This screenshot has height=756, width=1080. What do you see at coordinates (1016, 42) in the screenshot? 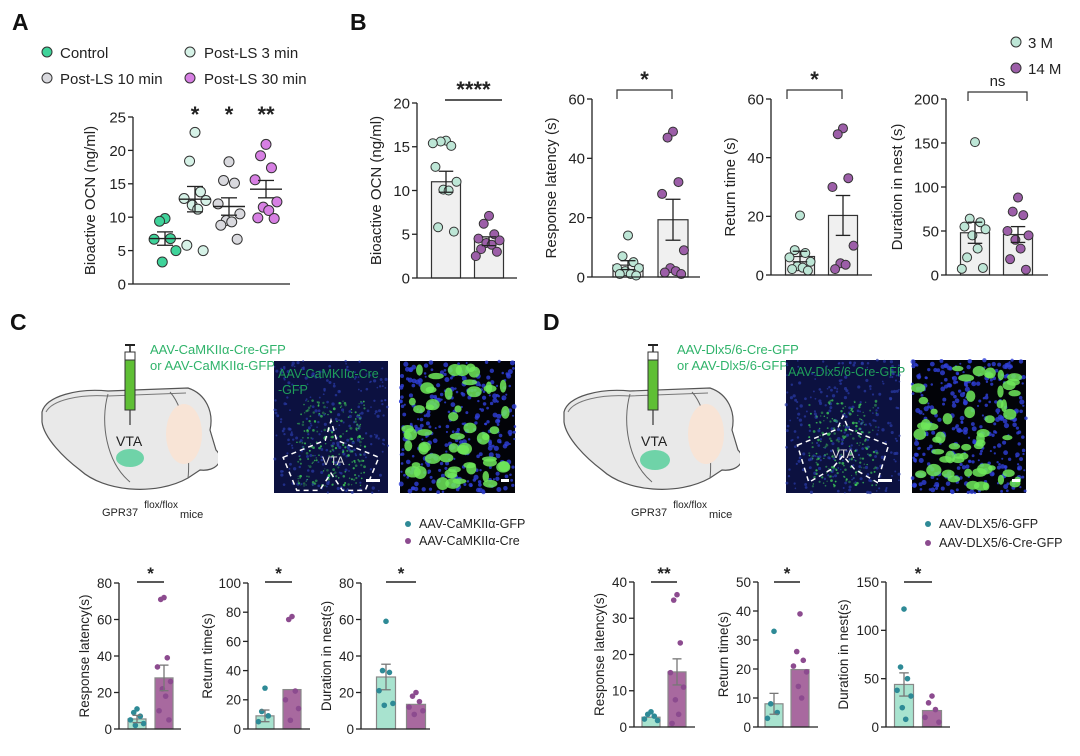
I see `legend-marker-3m` at bounding box center [1016, 42].